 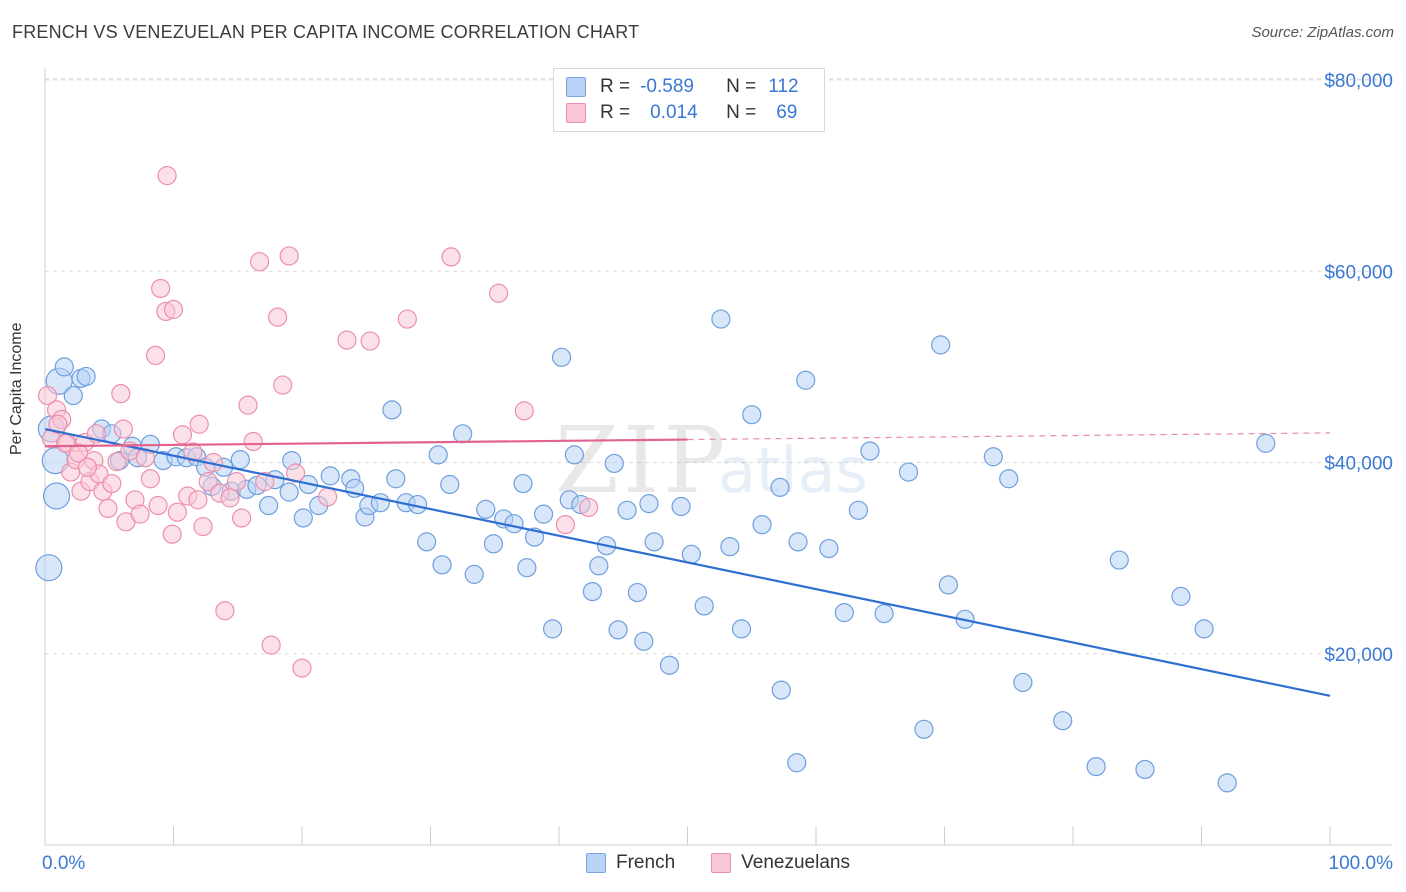 What do you see at coordinates (1361, 863) in the screenshot?
I see `x-tick-label-max: 100.0%` at bounding box center [1361, 863].